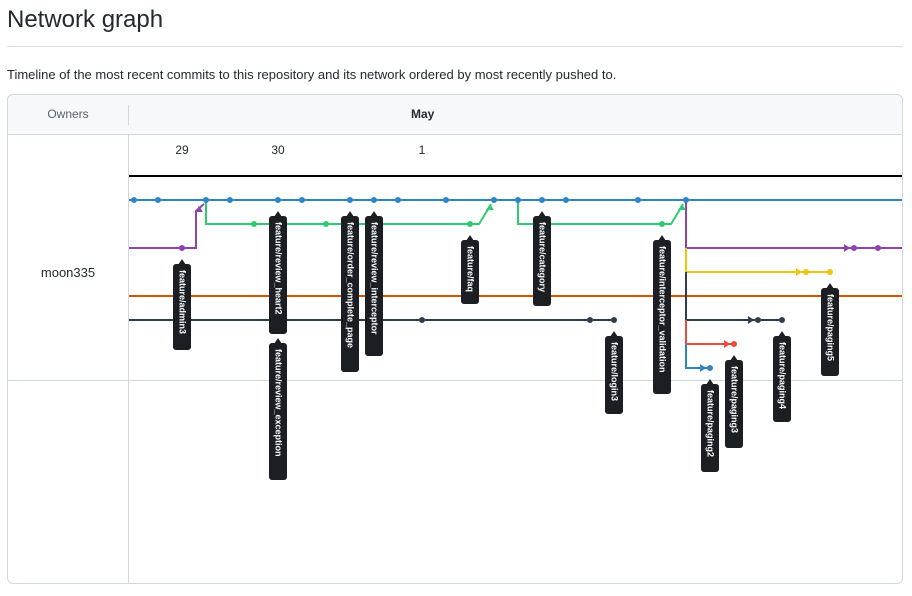 This screenshot has width=912, height=596. Describe the element at coordinates (279, 403) in the screenshot. I see `branch-name: feature/review_exception` at that location.